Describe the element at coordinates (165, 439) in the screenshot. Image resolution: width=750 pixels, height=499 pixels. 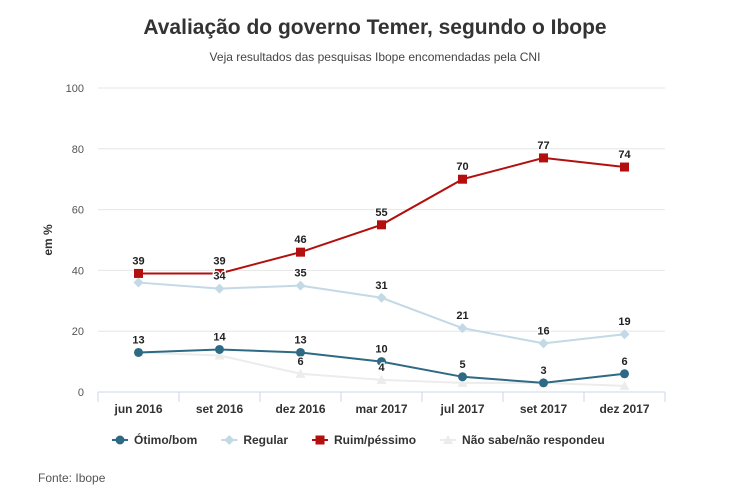
I see `legend-label: Ótimo/bom` at that location.